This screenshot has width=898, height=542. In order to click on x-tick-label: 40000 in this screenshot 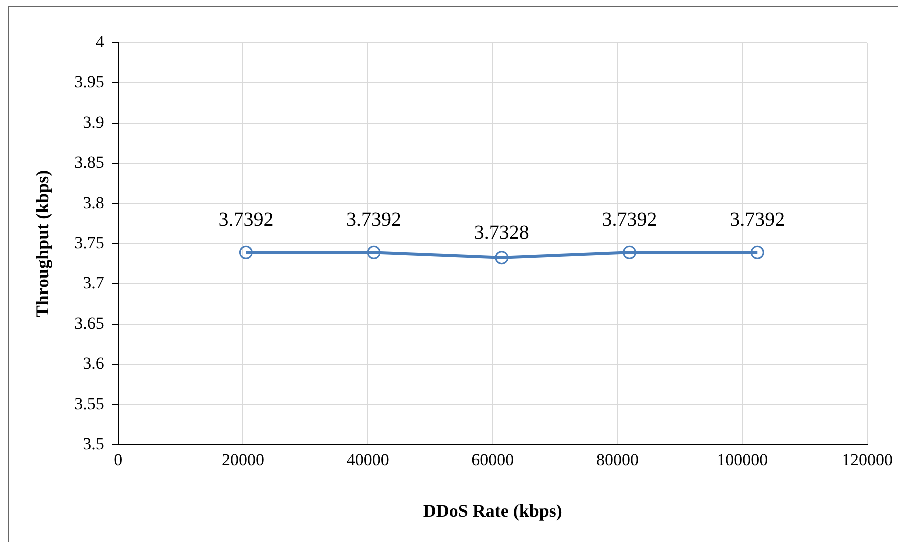, I will do `click(368, 460)`.